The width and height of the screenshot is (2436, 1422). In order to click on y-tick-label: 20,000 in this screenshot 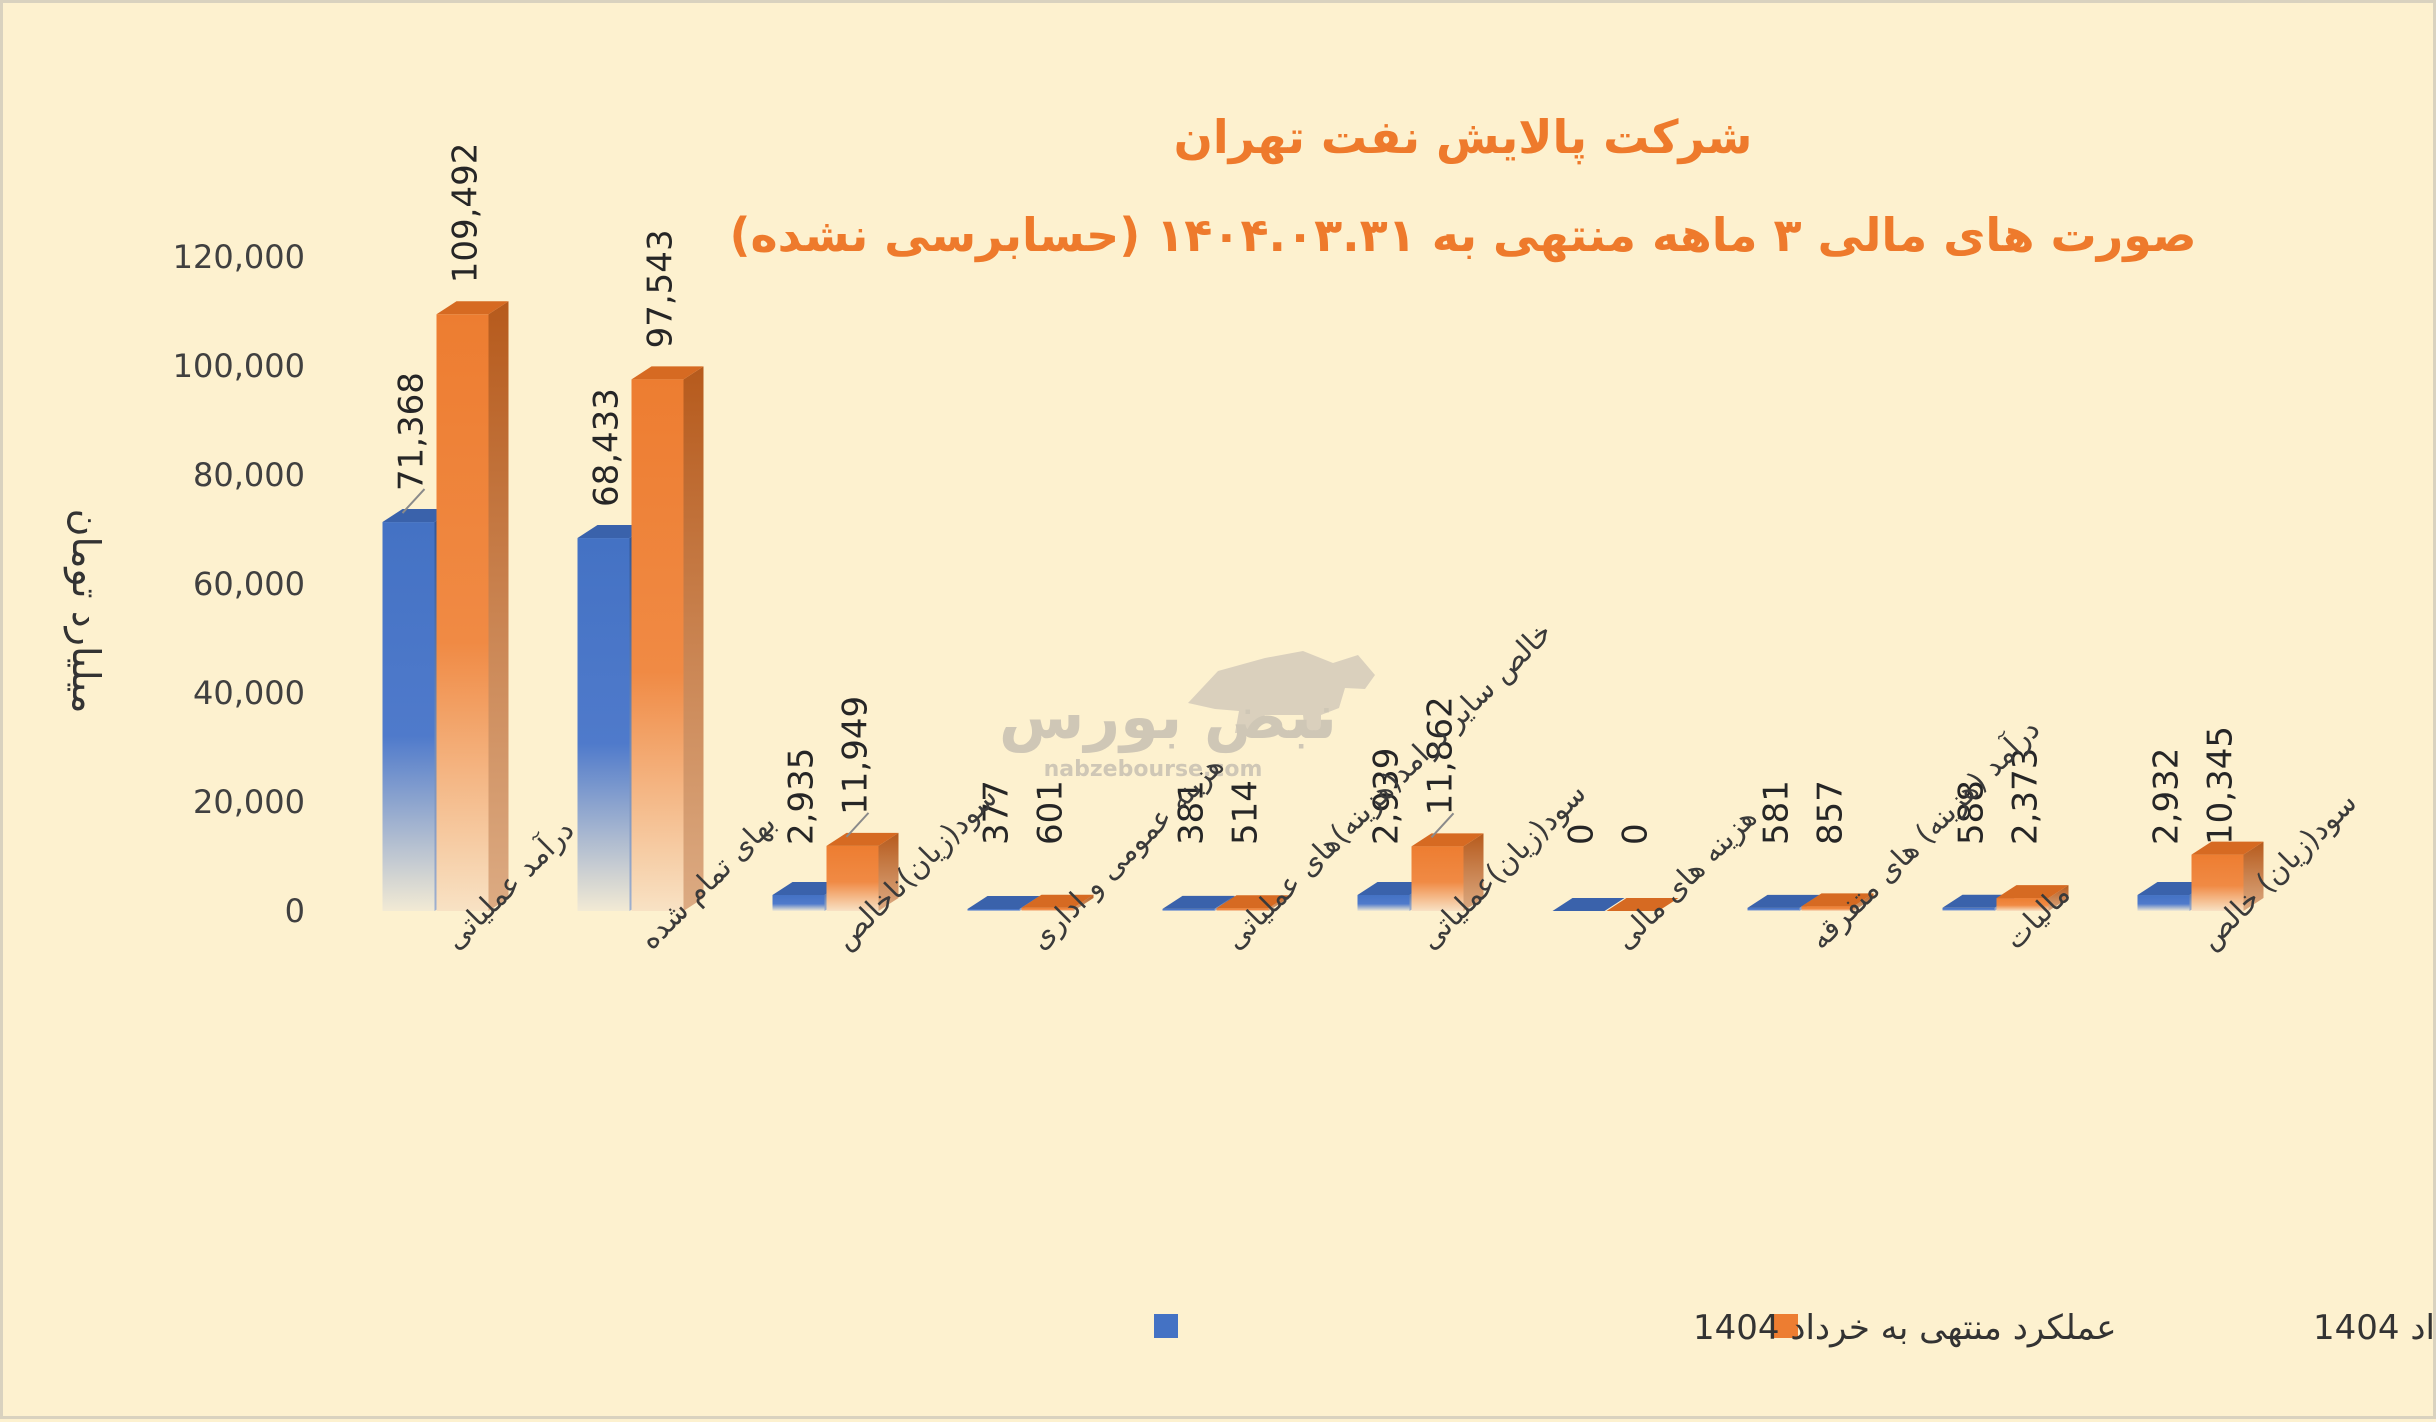, I will do `click(249, 802)`.